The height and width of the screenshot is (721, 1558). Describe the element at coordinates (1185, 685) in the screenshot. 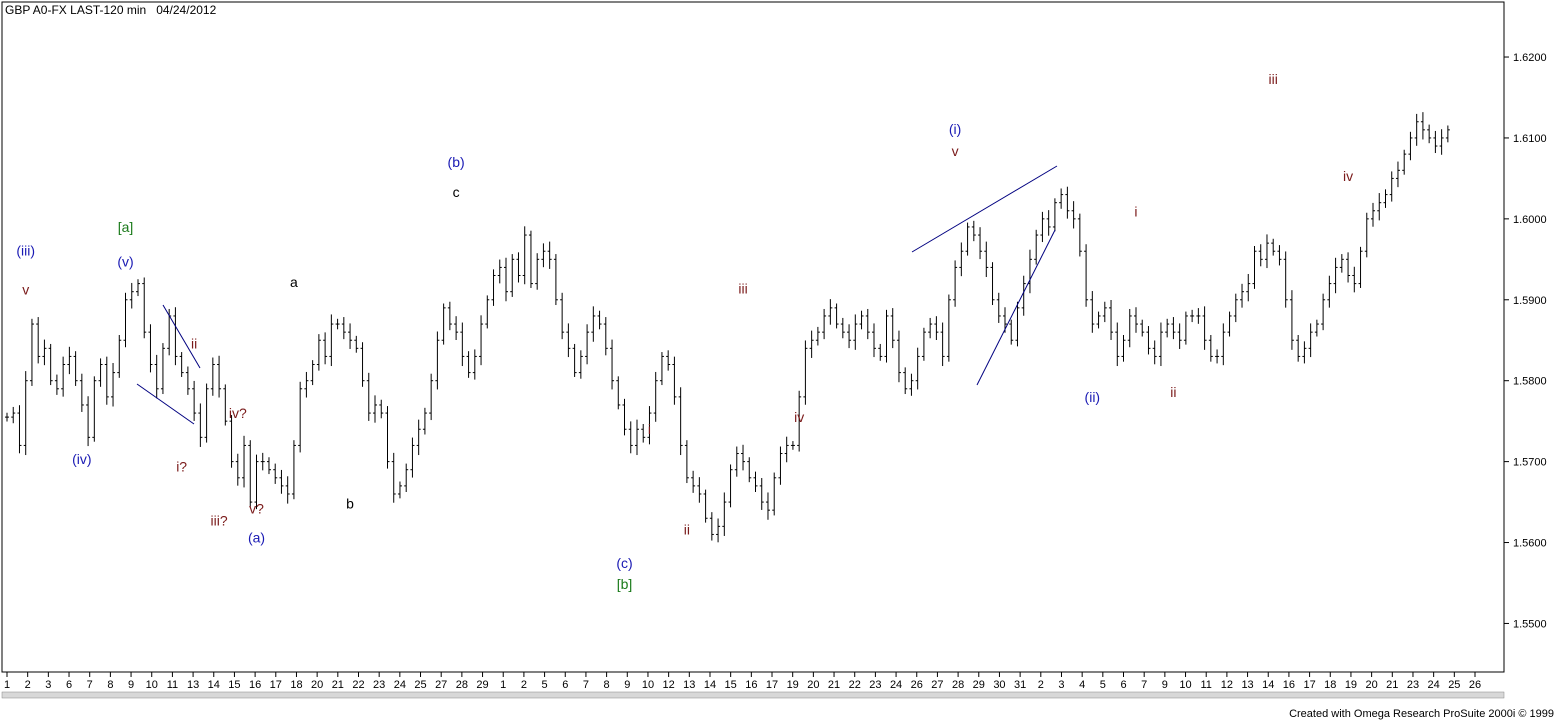

I see `time-tick-label: 10` at that location.